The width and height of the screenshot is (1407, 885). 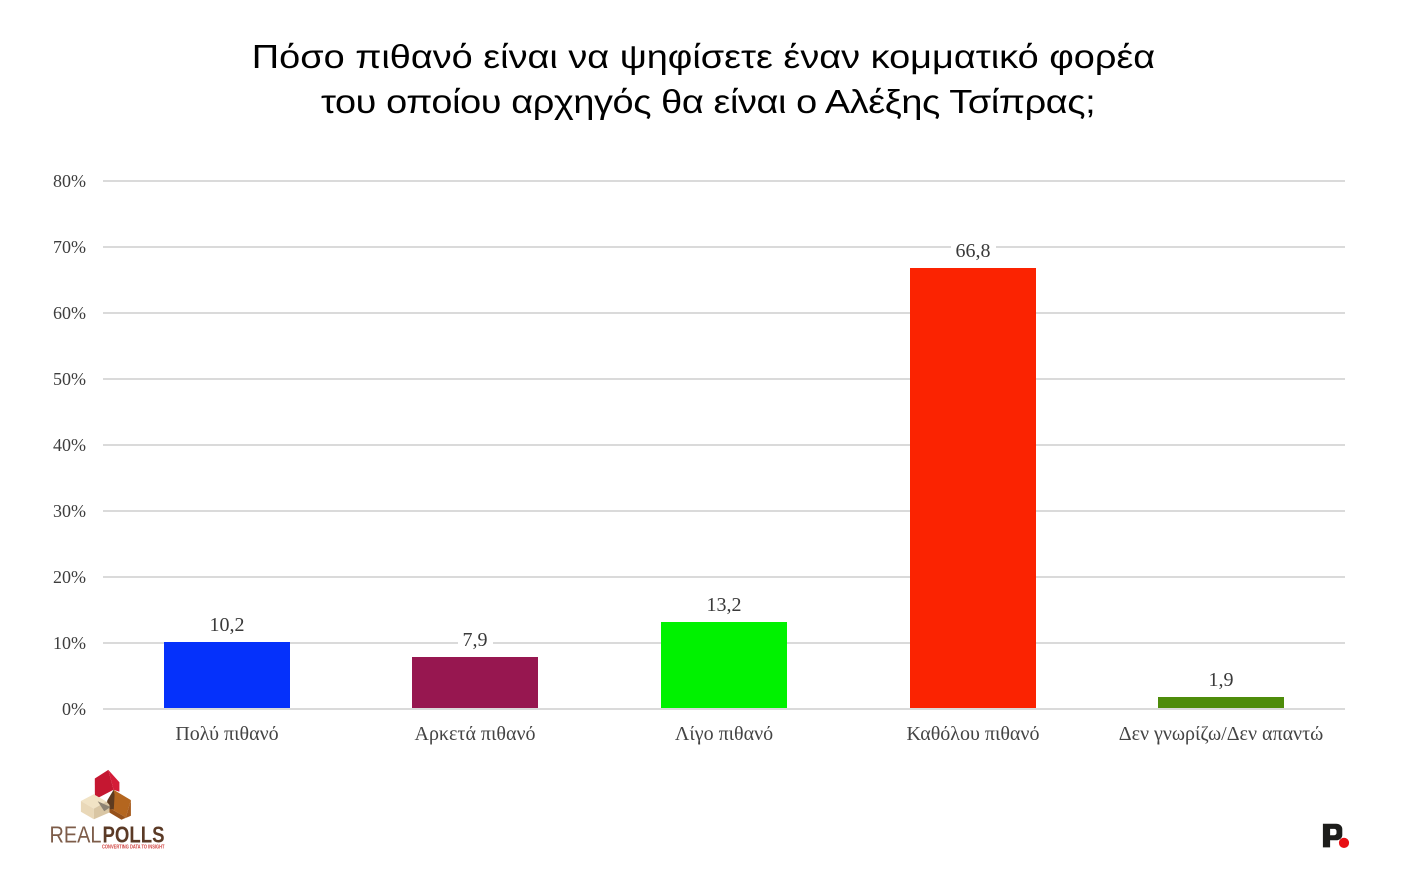 What do you see at coordinates (76, 835) in the screenshot?
I see `svg-text: REAL` at bounding box center [76, 835].